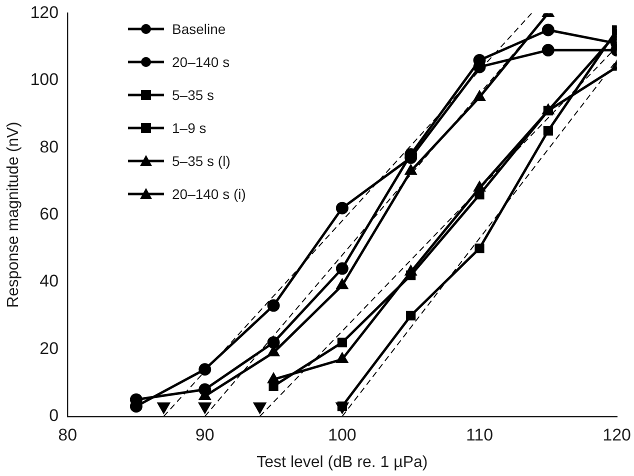 Image resolution: width=634 pixels, height=476 pixels. What do you see at coordinates (617, 434) in the screenshot?
I see `x-tick-label: 120` at bounding box center [617, 434].